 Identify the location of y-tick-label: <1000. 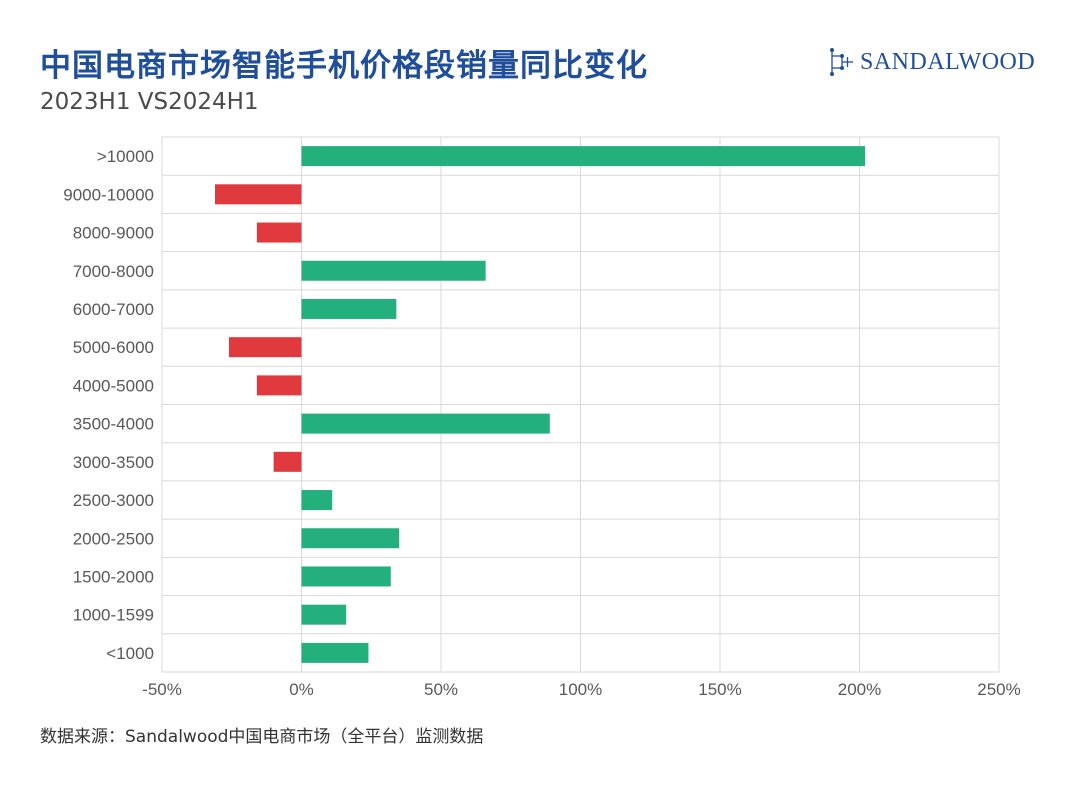
(130, 653).